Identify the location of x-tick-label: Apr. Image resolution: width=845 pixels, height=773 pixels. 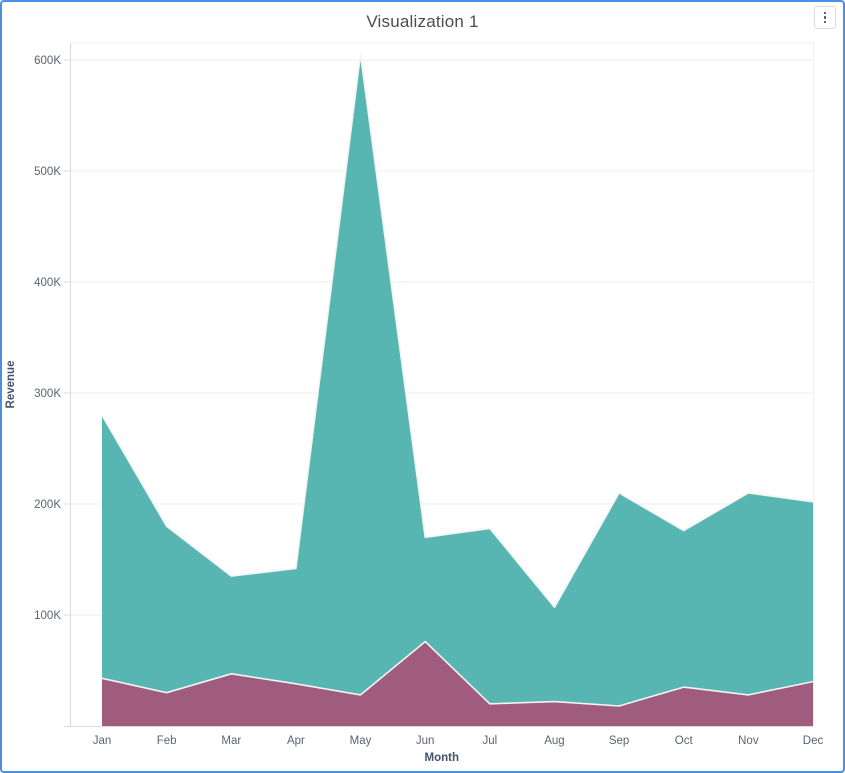
(296, 741).